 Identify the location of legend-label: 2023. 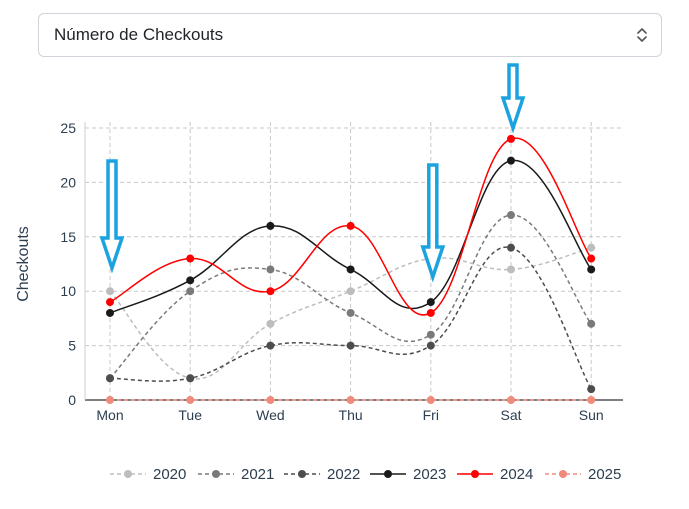
(429, 474).